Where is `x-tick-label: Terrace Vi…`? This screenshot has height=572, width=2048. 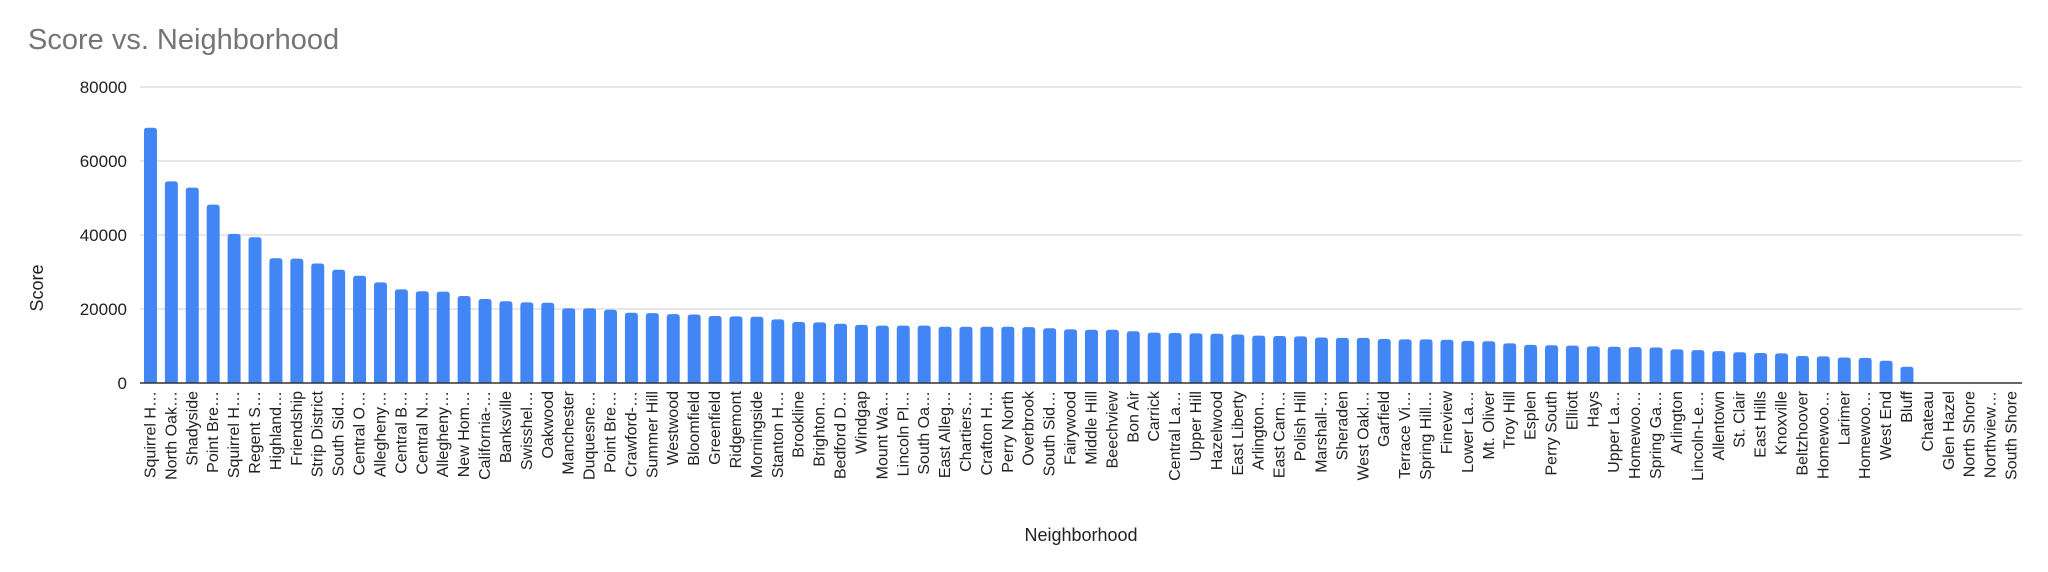
x-tick-label: Terrace Vi… is located at coordinates (1405, 435).